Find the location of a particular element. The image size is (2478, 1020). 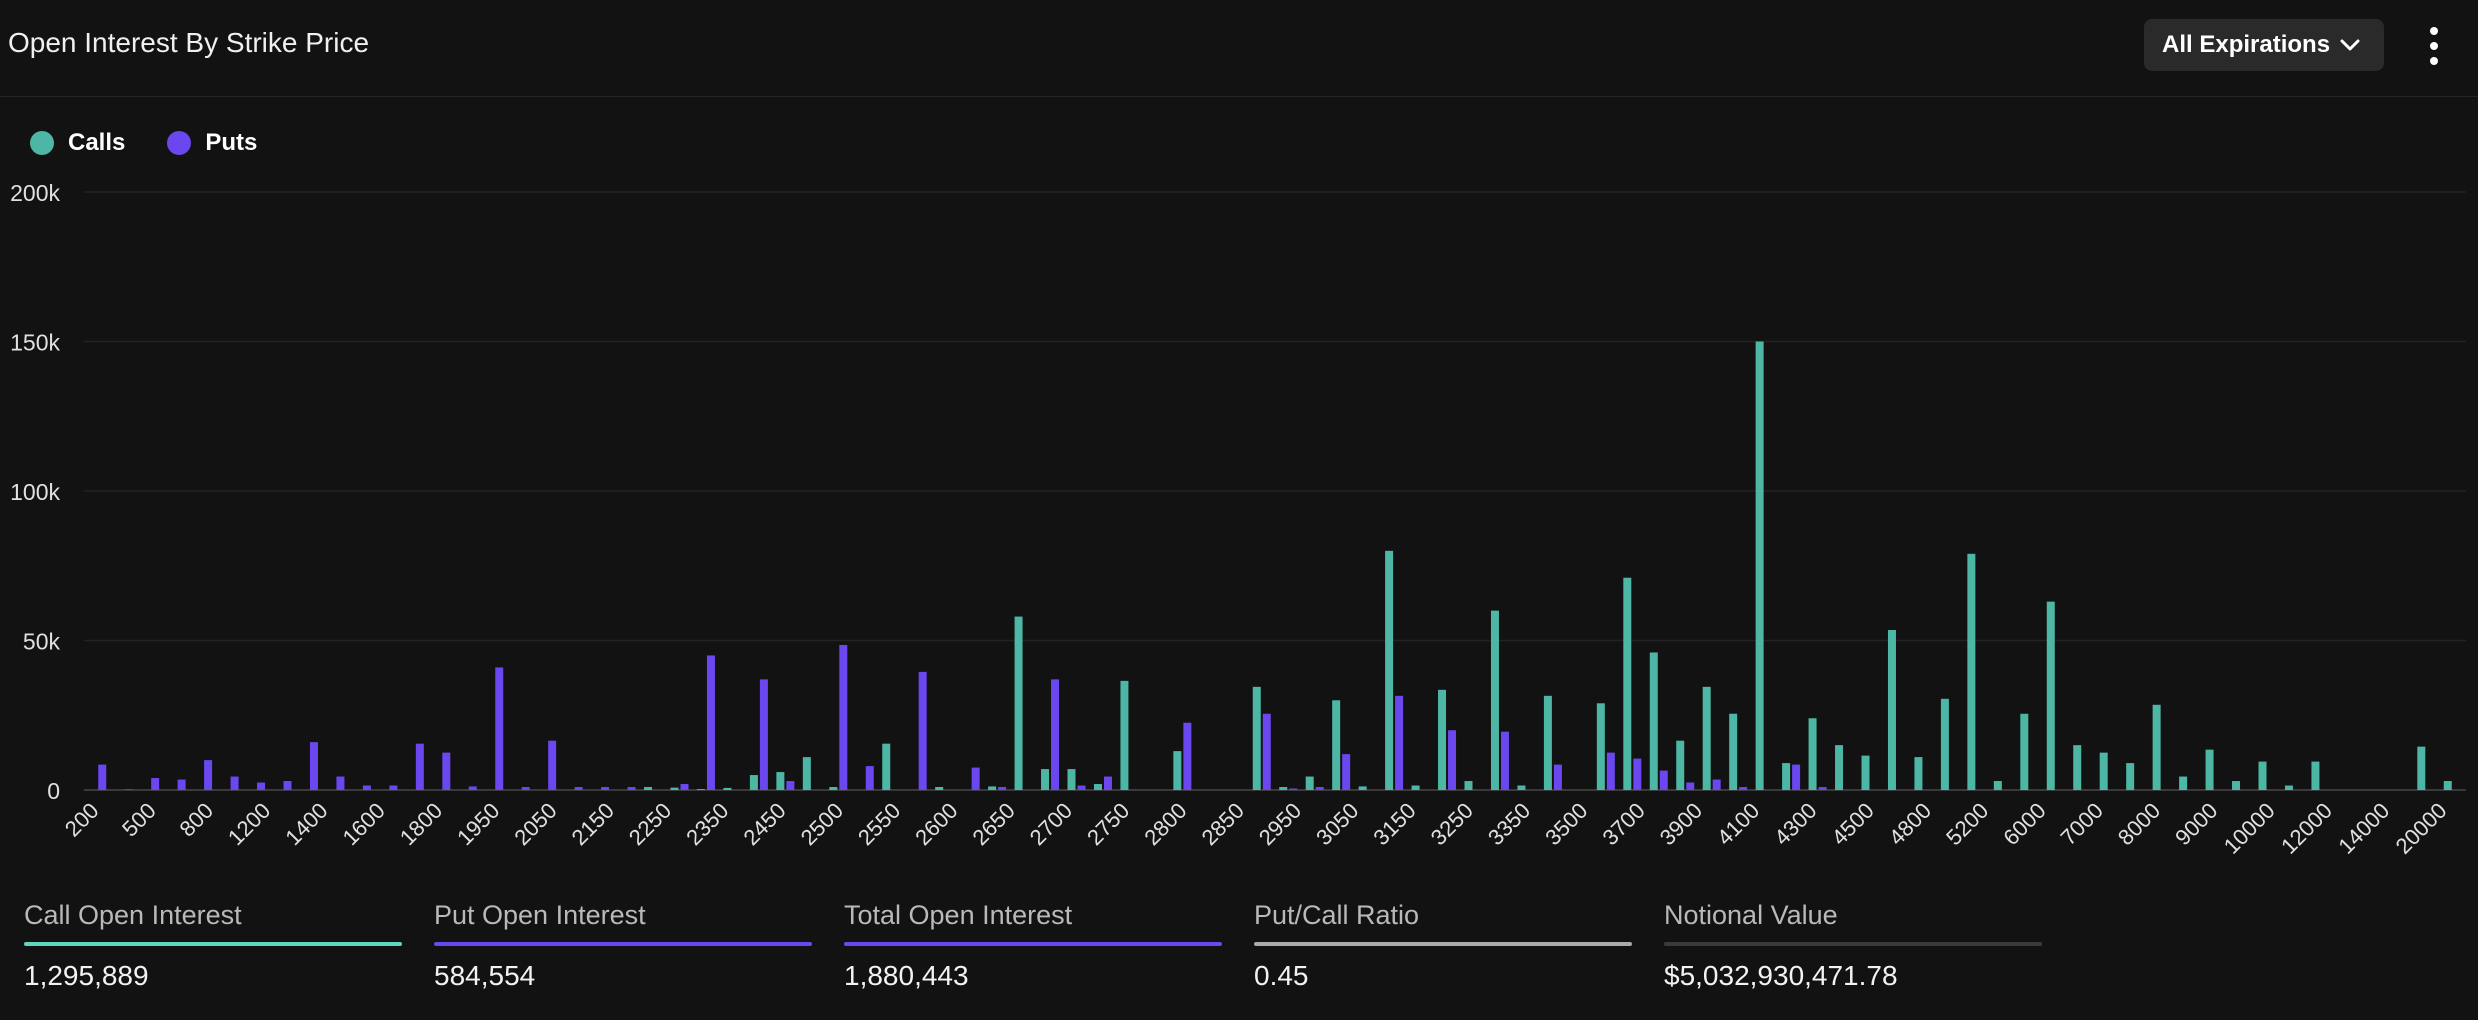

more-vertical-icon is located at coordinates (2434, 46).